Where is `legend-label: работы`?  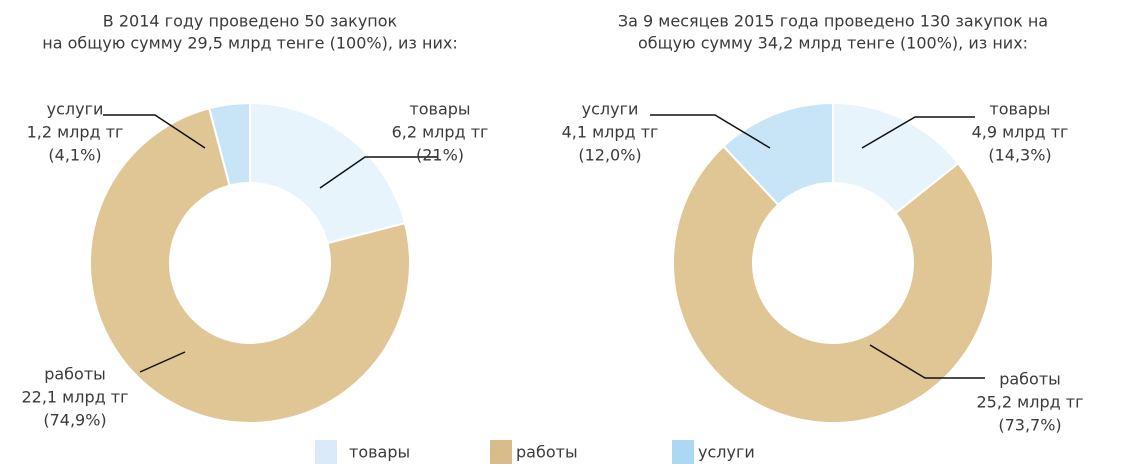
legend-label: работы is located at coordinates (547, 452).